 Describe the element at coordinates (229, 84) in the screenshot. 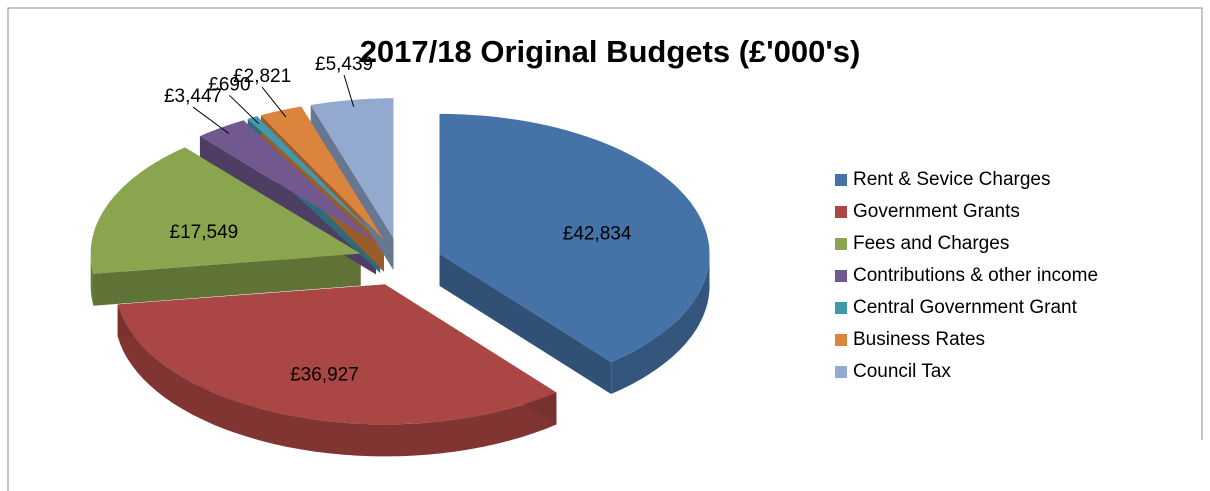

I see `data-label: £690` at that location.